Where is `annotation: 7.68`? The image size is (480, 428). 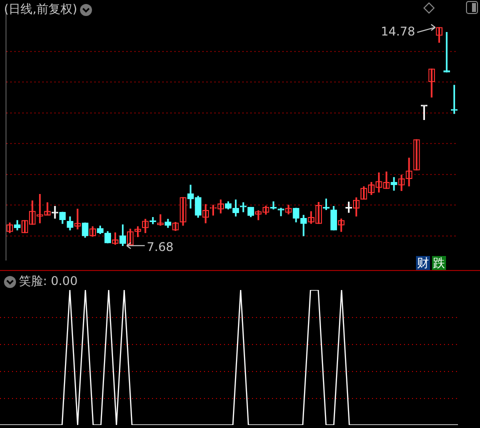 annotation: 7.68 is located at coordinates (160, 247).